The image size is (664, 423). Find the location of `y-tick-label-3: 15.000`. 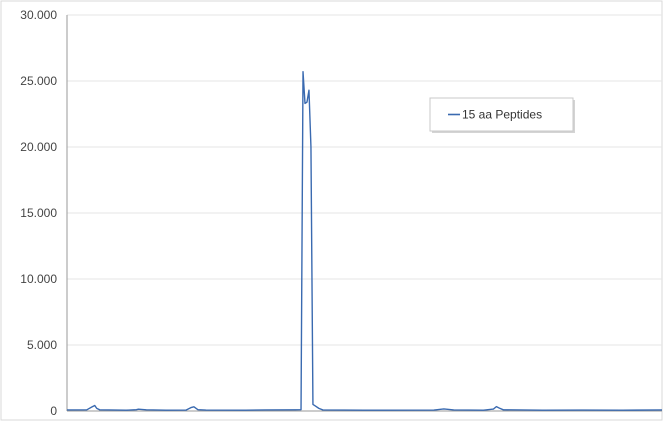

y-tick-label-3: 15.000 is located at coordinates (38, 213).